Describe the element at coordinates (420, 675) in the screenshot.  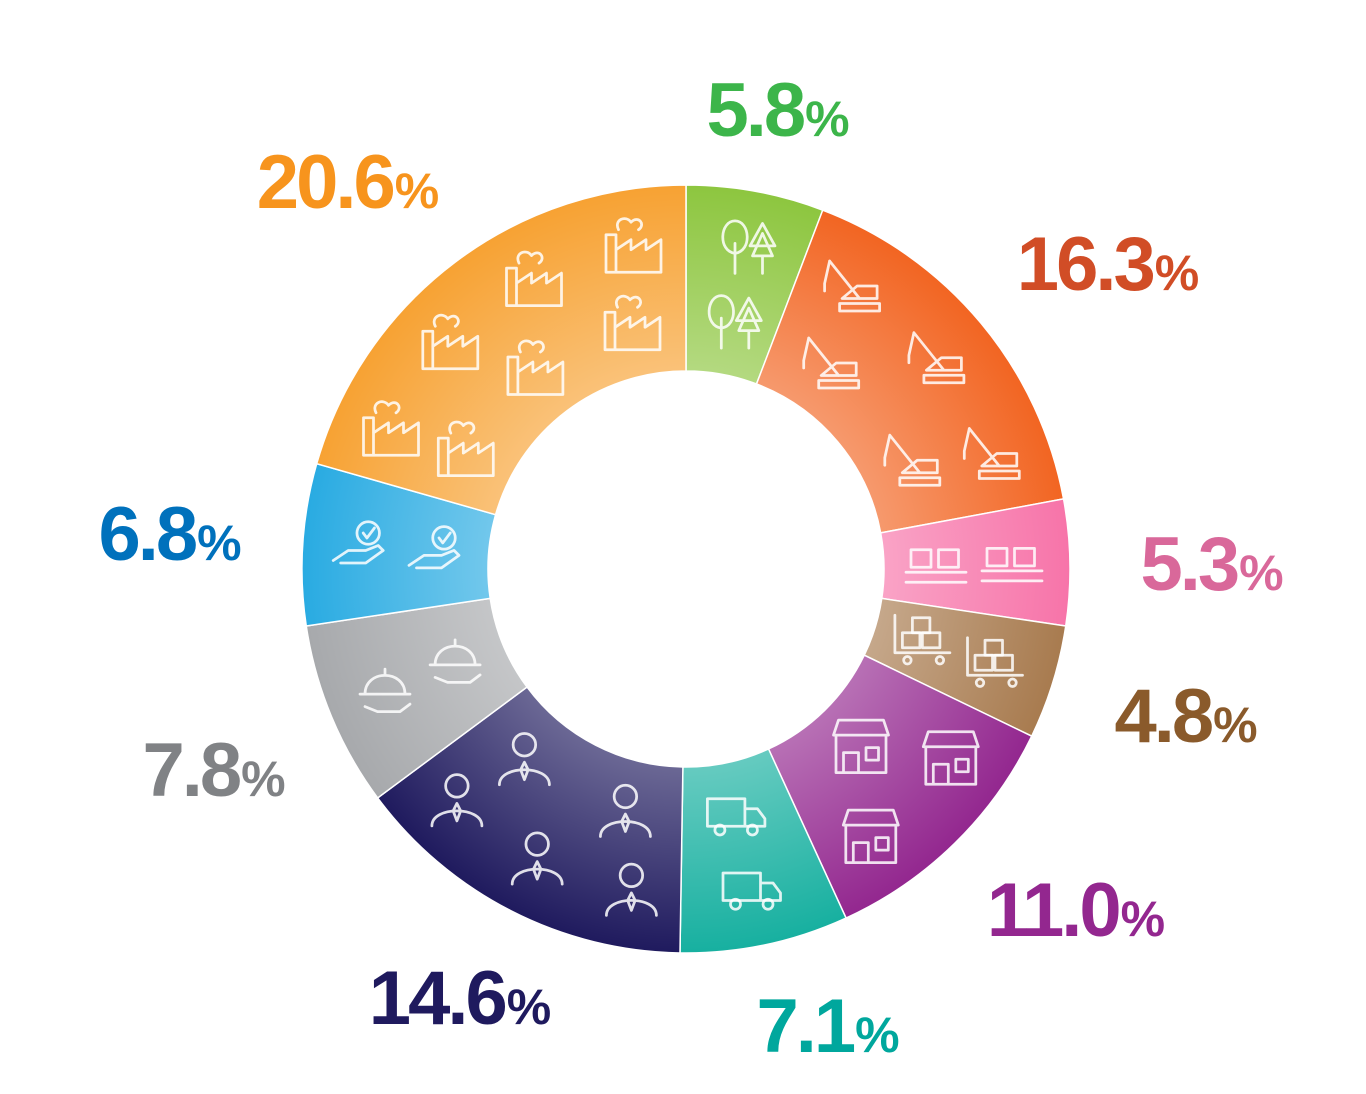
I see `serving-cloche-icon` at that location.